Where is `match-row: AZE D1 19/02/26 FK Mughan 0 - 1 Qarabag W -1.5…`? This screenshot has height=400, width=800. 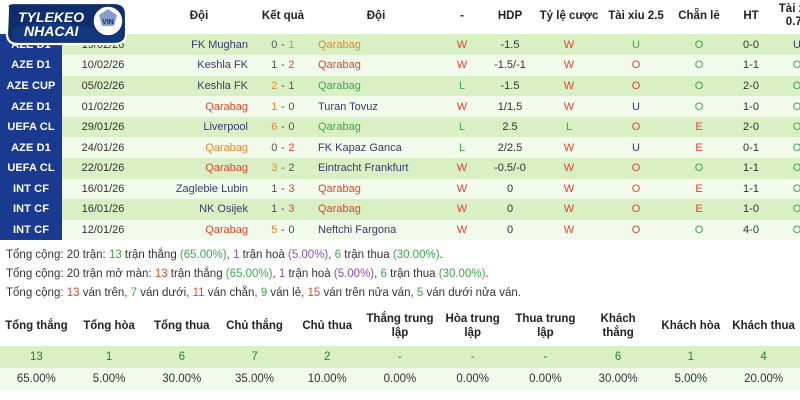 match-row: AZE D1 19/02/26 FK Mughan 0 - 1 Qarabag W -1.5… is located at coordinates (400, 45).